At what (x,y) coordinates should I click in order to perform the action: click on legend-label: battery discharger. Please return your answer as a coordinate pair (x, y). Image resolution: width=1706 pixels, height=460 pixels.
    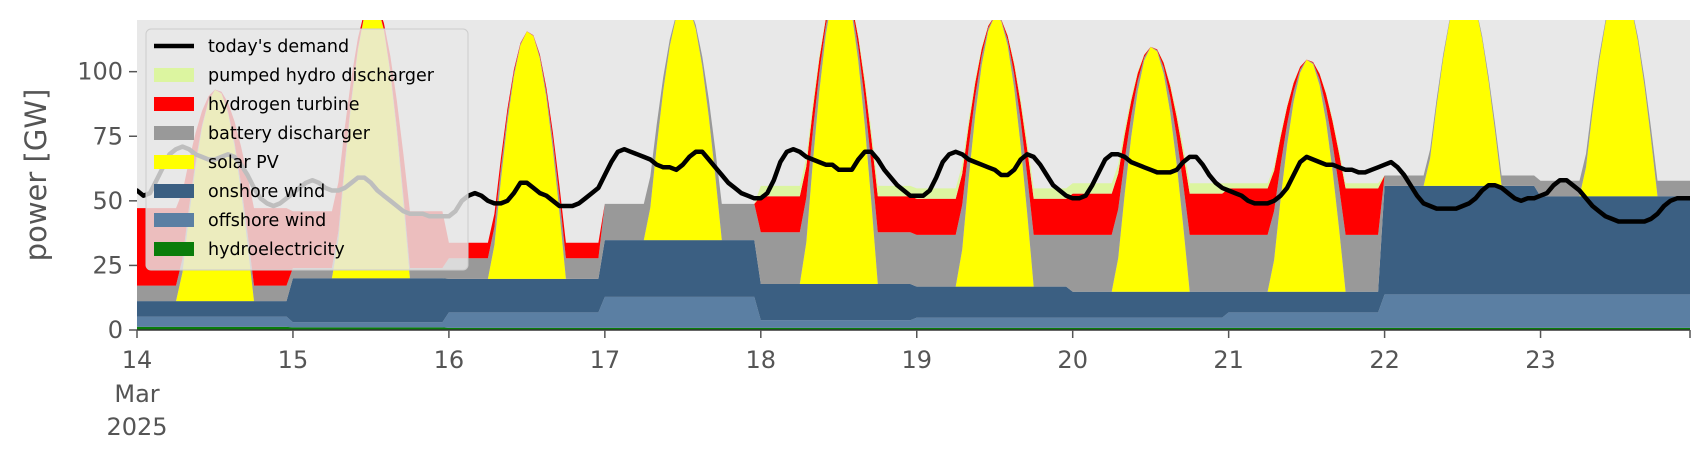
    Looking at the image, I should click on (289, 134).